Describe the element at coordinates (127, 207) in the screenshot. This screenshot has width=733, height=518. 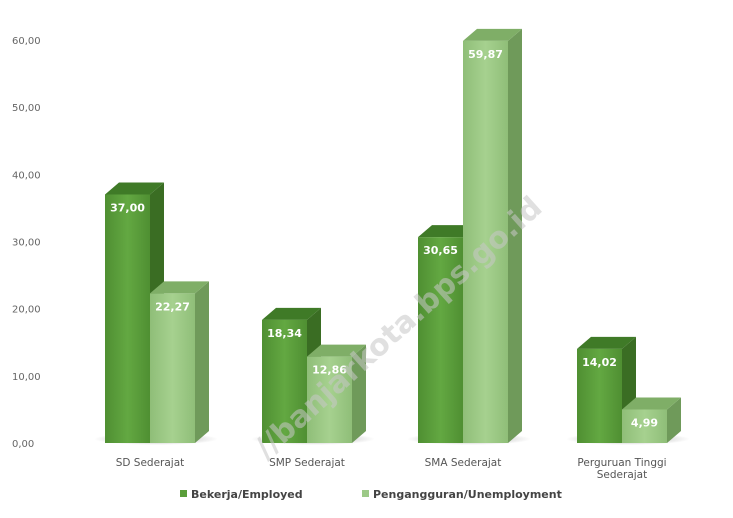
I see `data-label: 37,00` at that location.